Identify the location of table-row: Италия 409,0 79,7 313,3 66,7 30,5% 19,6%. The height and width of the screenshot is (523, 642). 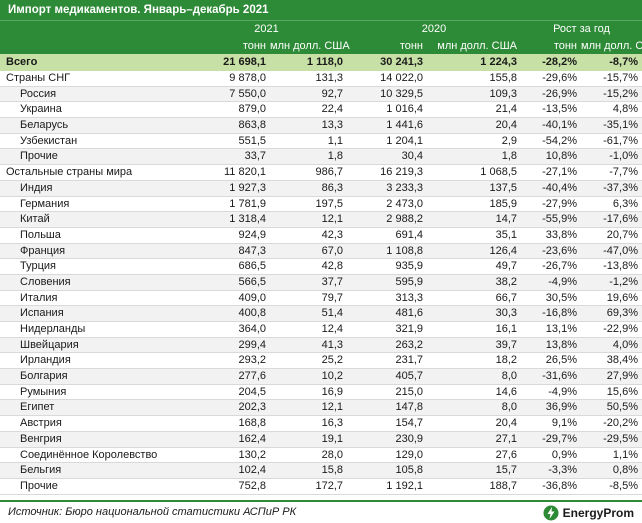
(321, 299).